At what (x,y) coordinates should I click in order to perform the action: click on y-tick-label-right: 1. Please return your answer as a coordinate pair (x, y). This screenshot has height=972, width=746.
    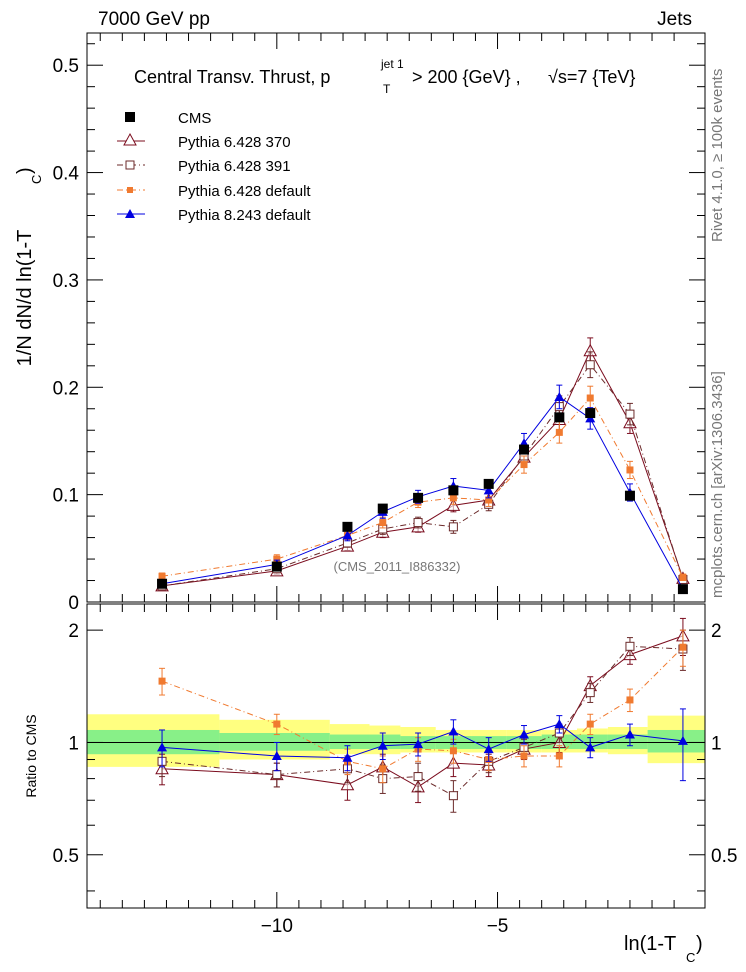
    Looking at the image, I should click on (716, 743).